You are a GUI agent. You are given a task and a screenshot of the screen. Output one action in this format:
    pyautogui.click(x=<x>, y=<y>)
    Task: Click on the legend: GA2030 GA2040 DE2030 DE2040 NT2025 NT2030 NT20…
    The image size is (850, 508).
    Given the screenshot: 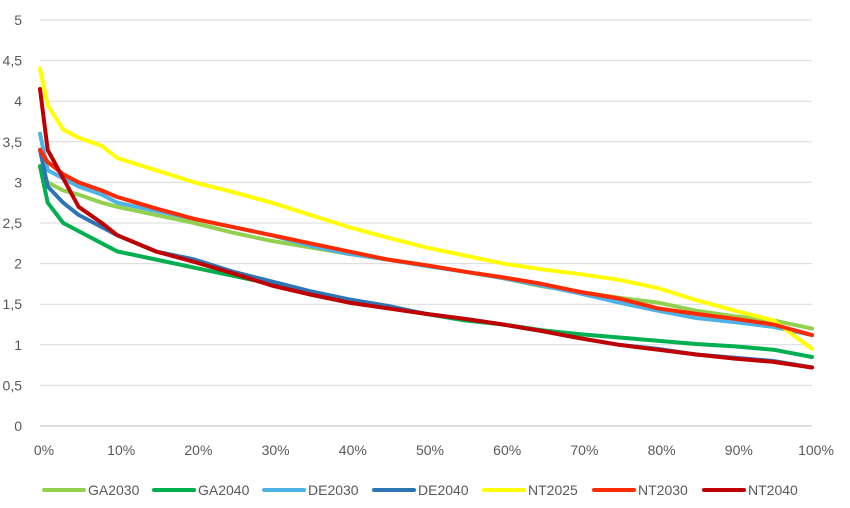 What is the action you would take?
    pyautogui.click(x=420, y=490)
    